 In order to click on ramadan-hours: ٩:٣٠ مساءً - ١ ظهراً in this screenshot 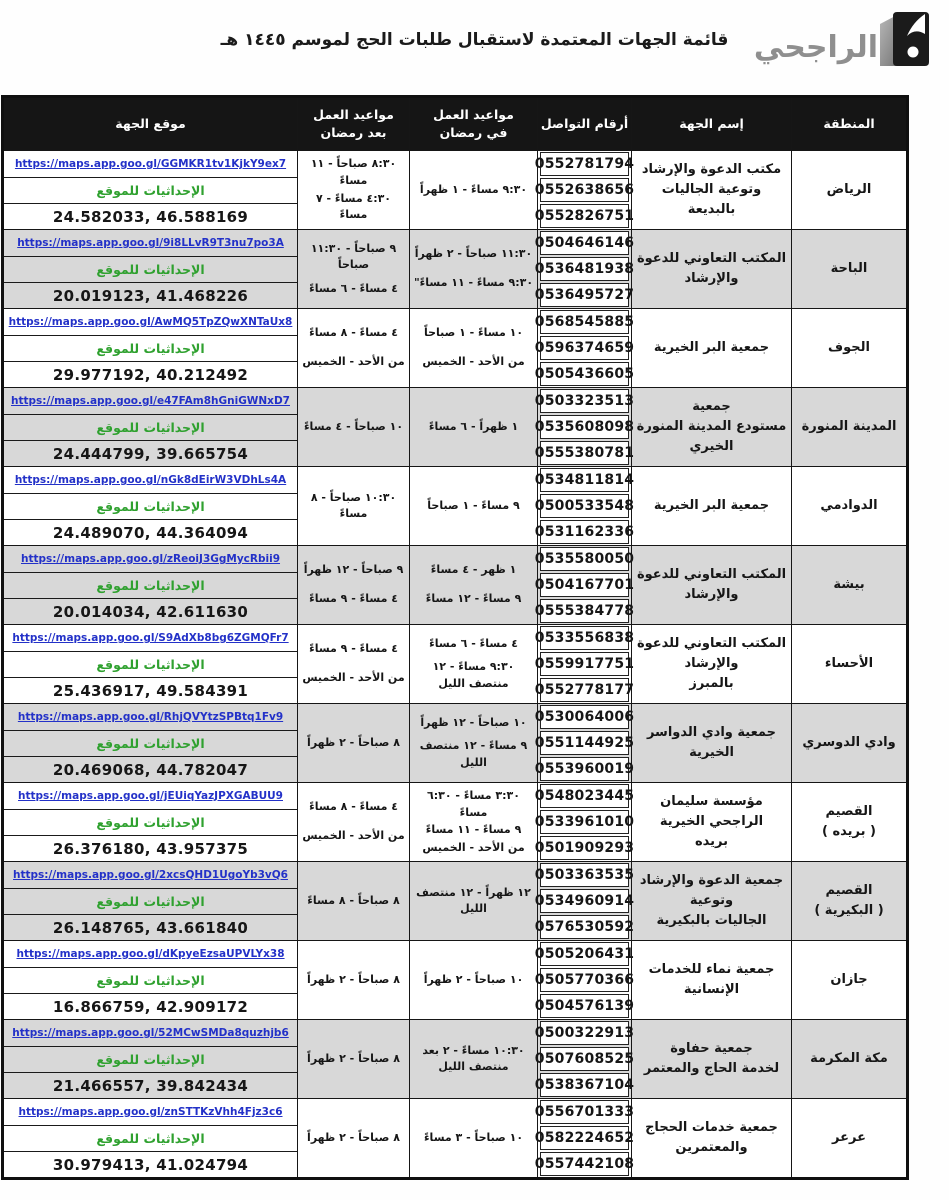, I will do `click(473, 190)`.